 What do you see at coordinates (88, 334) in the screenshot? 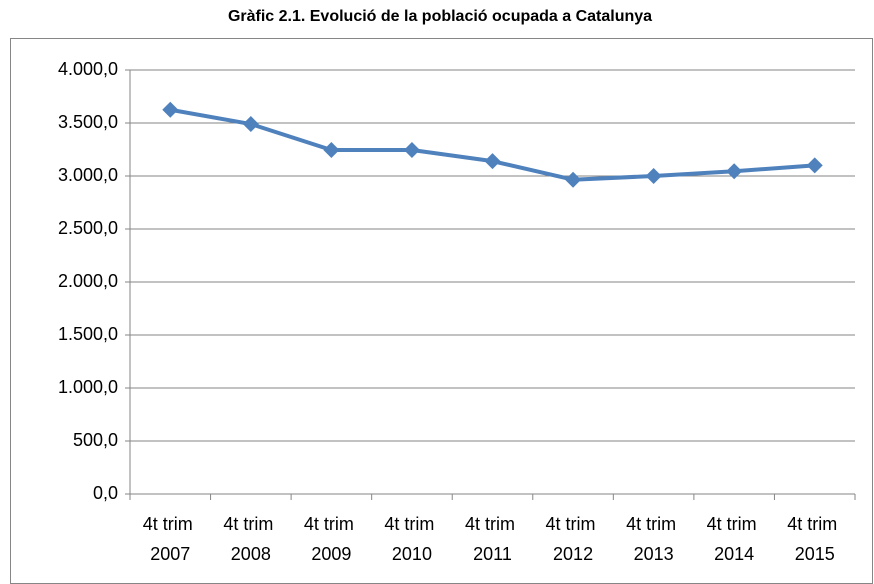
I see `y-tick-label: 1.500,0` at bounding box center [88, 334].